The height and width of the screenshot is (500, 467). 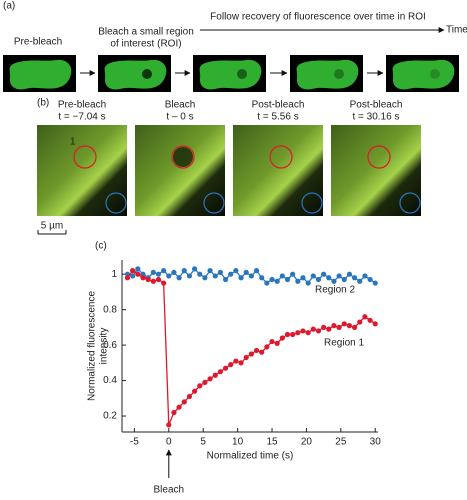 What do you see at coordinates (250, 456) in the screenshot?
I see `x-axis-label: Normalized time (s)` at bounding box center [250, 456].